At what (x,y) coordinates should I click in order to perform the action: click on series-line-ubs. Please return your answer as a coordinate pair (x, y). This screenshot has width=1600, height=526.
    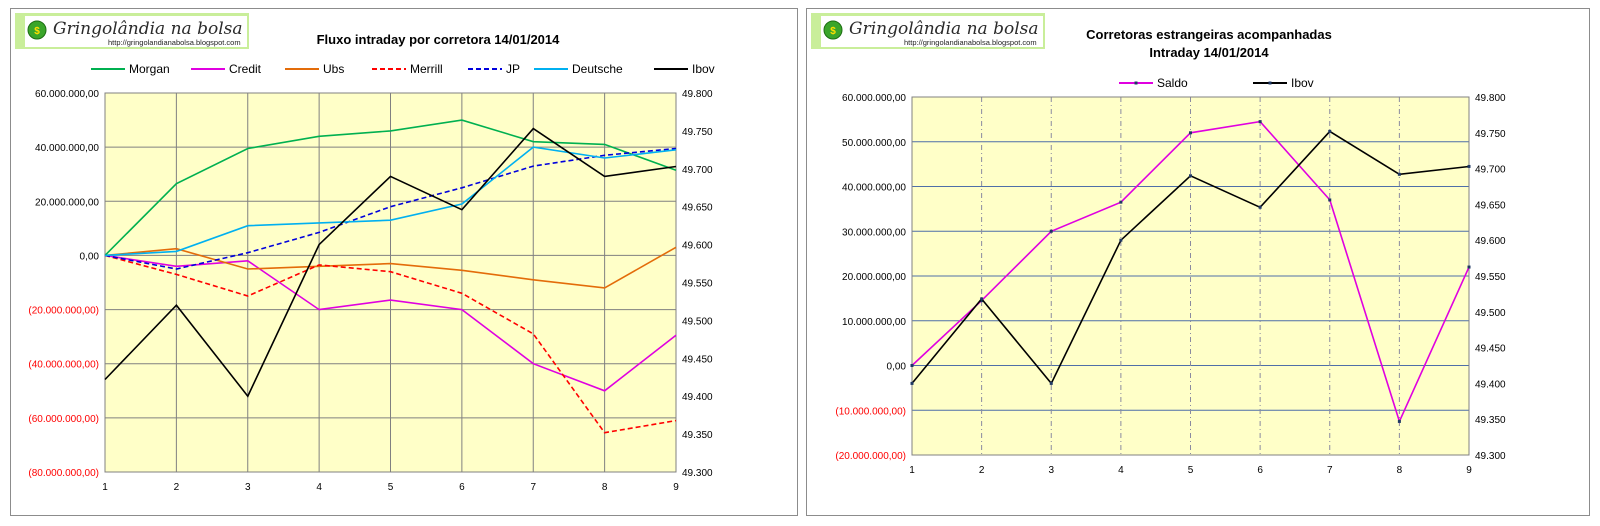
    Looking at the image, I should click on (390, 267).